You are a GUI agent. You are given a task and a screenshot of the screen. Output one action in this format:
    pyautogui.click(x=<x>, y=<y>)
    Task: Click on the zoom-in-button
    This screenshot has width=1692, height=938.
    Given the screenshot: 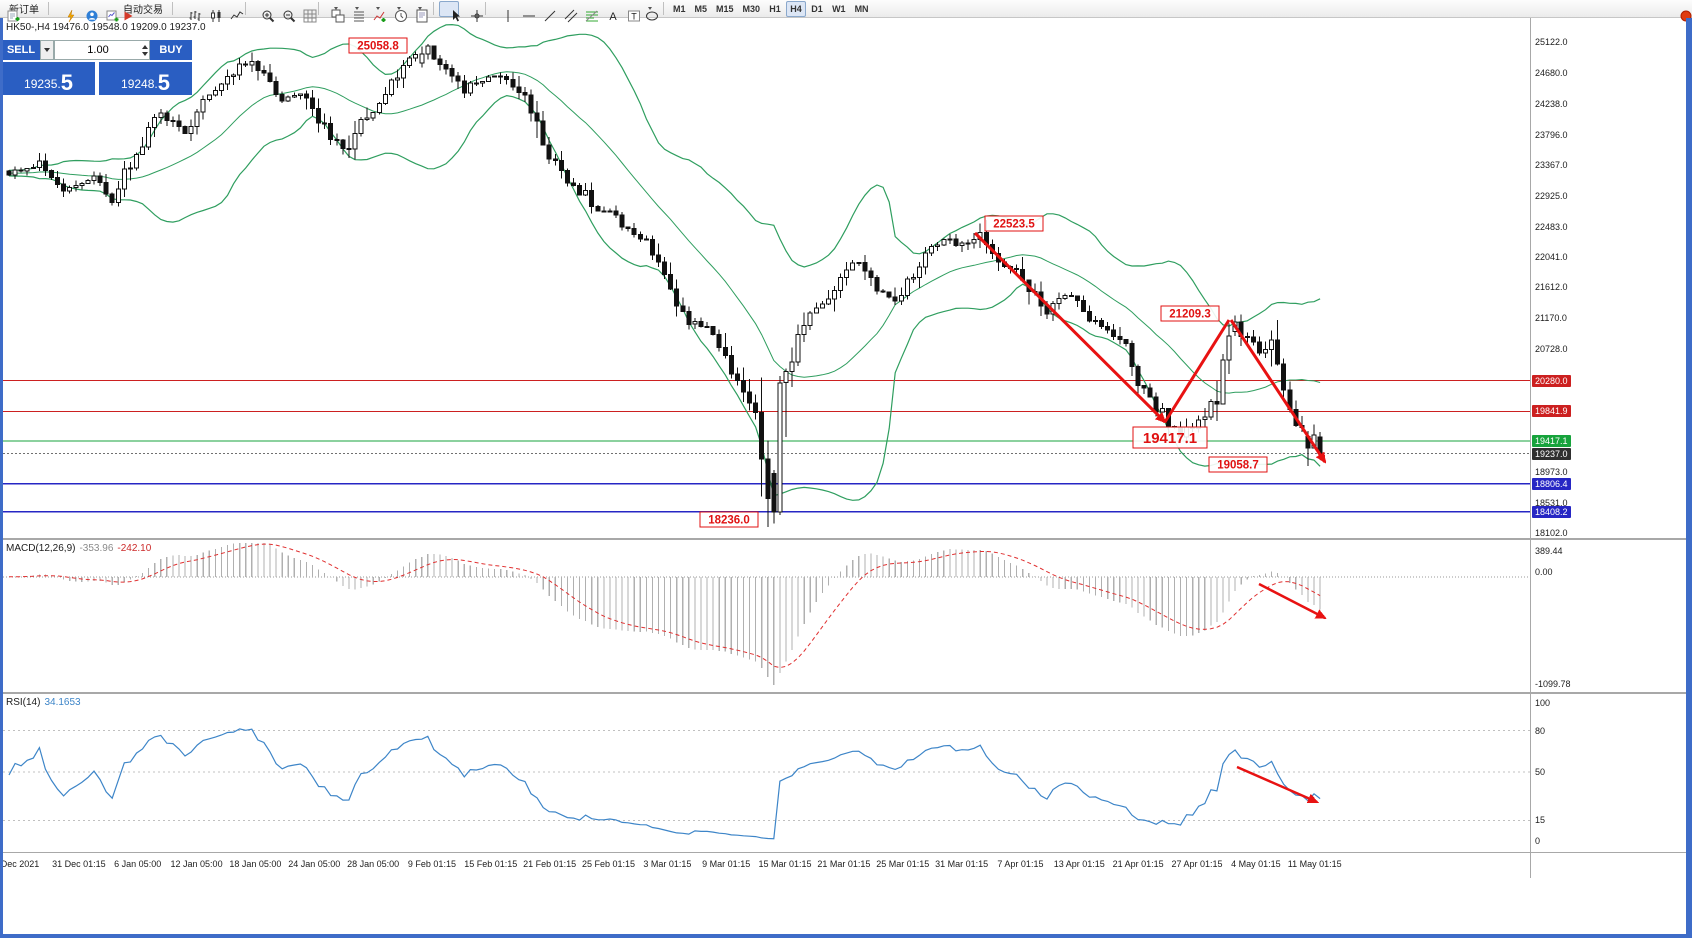 What is the action you would take?
    pyautogui.click(x=263, y=11)
    